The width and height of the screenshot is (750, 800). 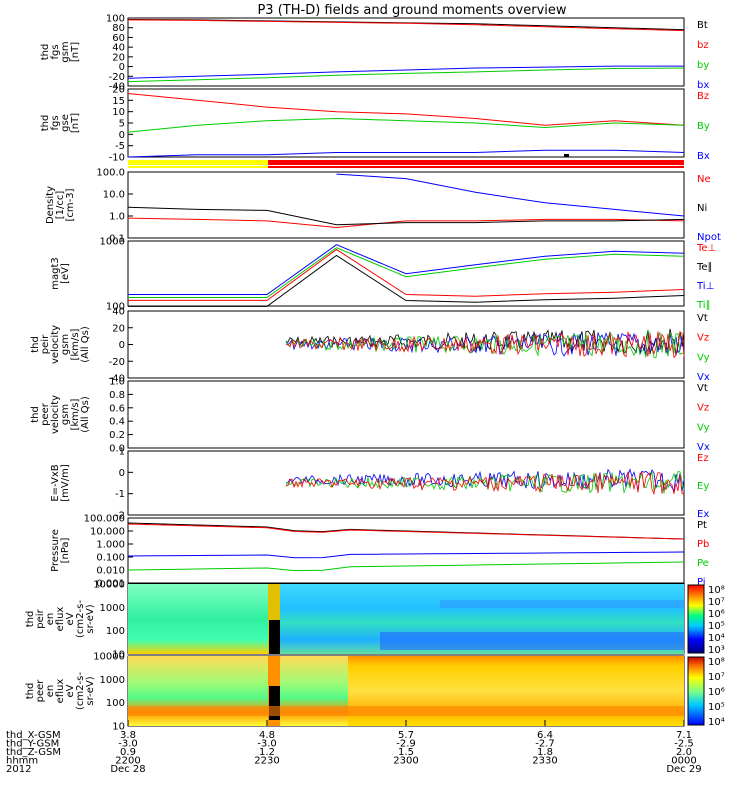 I want to click on legend-Vt: Vt, so click(x=702, y=318).